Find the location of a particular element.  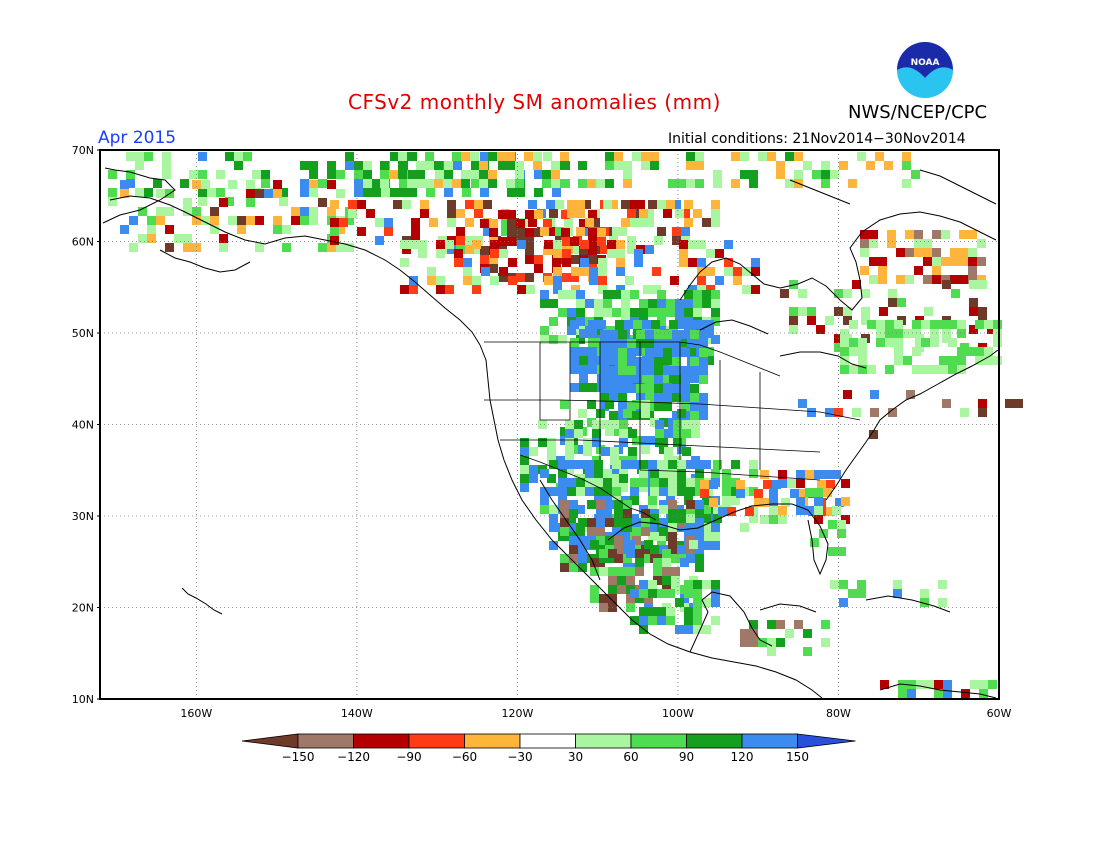

lat-label: 10N is located at coordinates (83, 699).